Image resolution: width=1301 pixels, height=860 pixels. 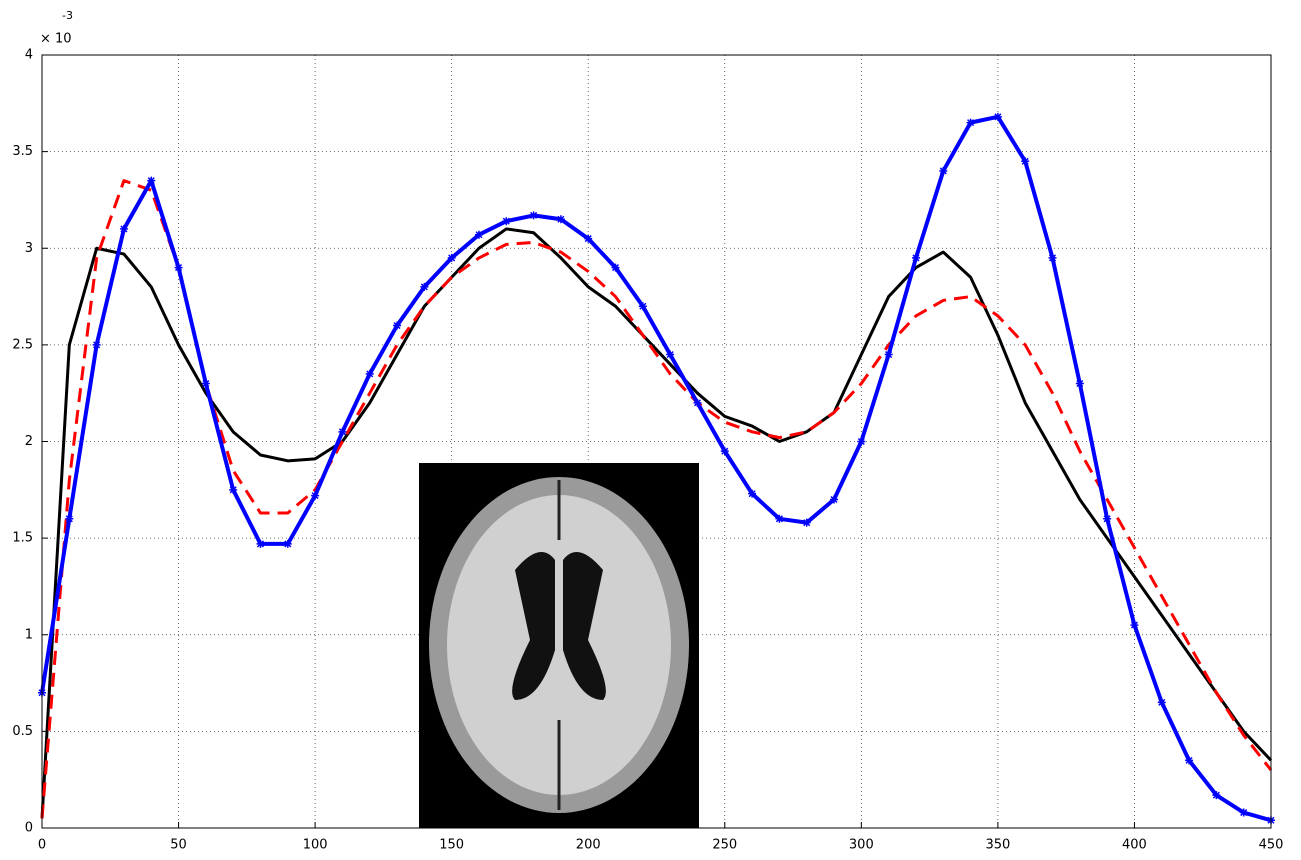 What do you see at coordinates (42, 845) in the screenshot?
I see `x-tick-label: 0` at bounding box center [42, 845].